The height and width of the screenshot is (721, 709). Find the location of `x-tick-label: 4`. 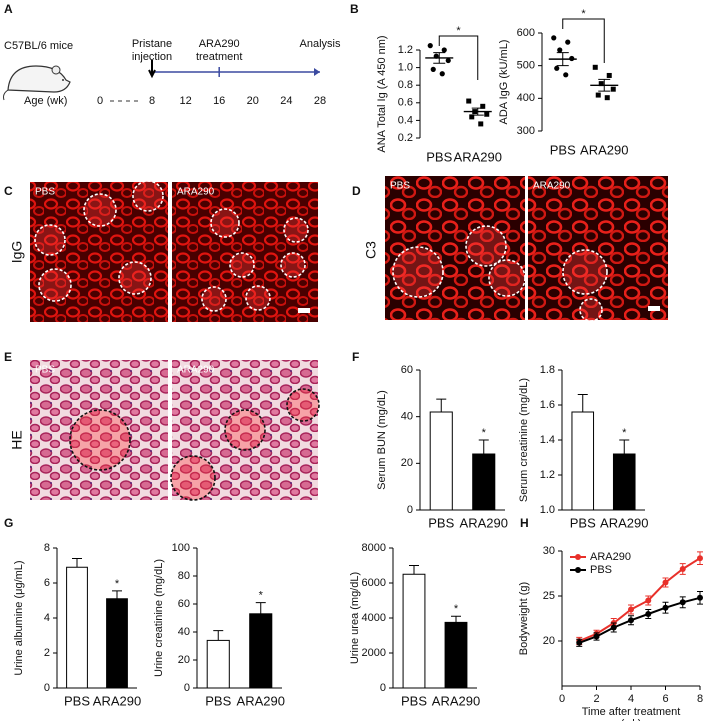

x-tick-label: 4 is located at coordinates (631, 699).